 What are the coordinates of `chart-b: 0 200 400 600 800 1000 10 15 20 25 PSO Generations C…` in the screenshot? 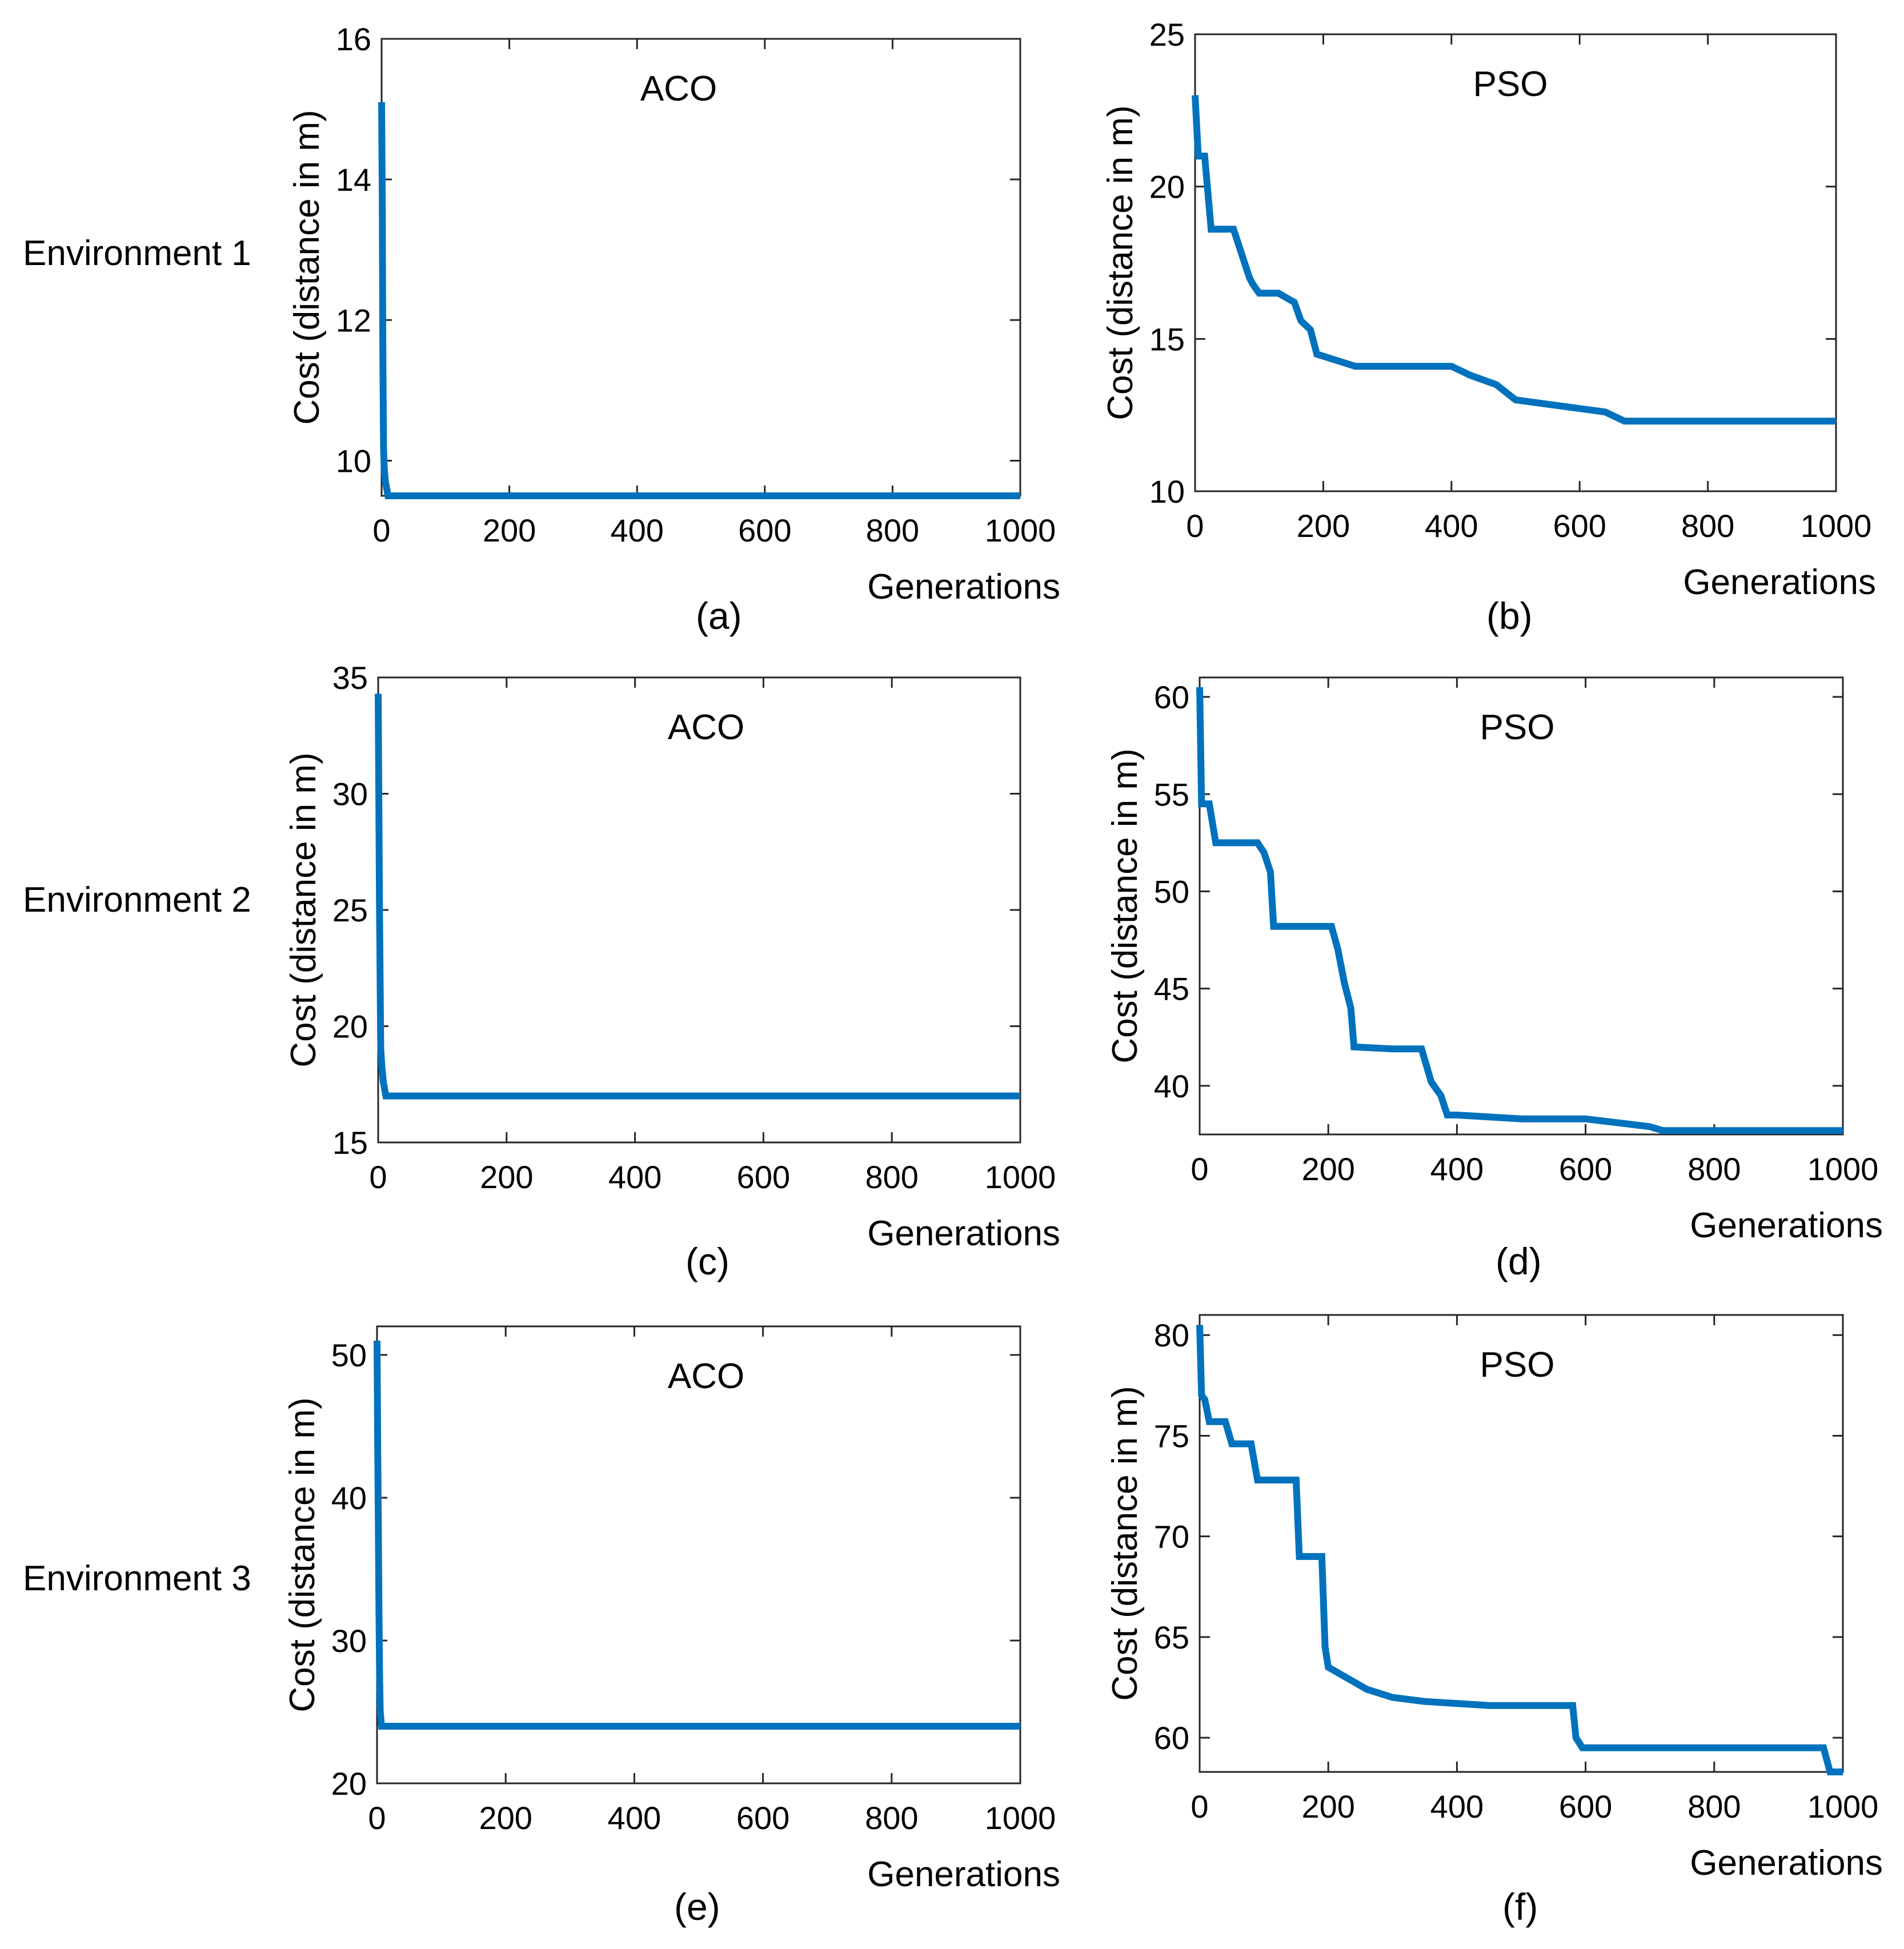 It's located at (1488, 309).